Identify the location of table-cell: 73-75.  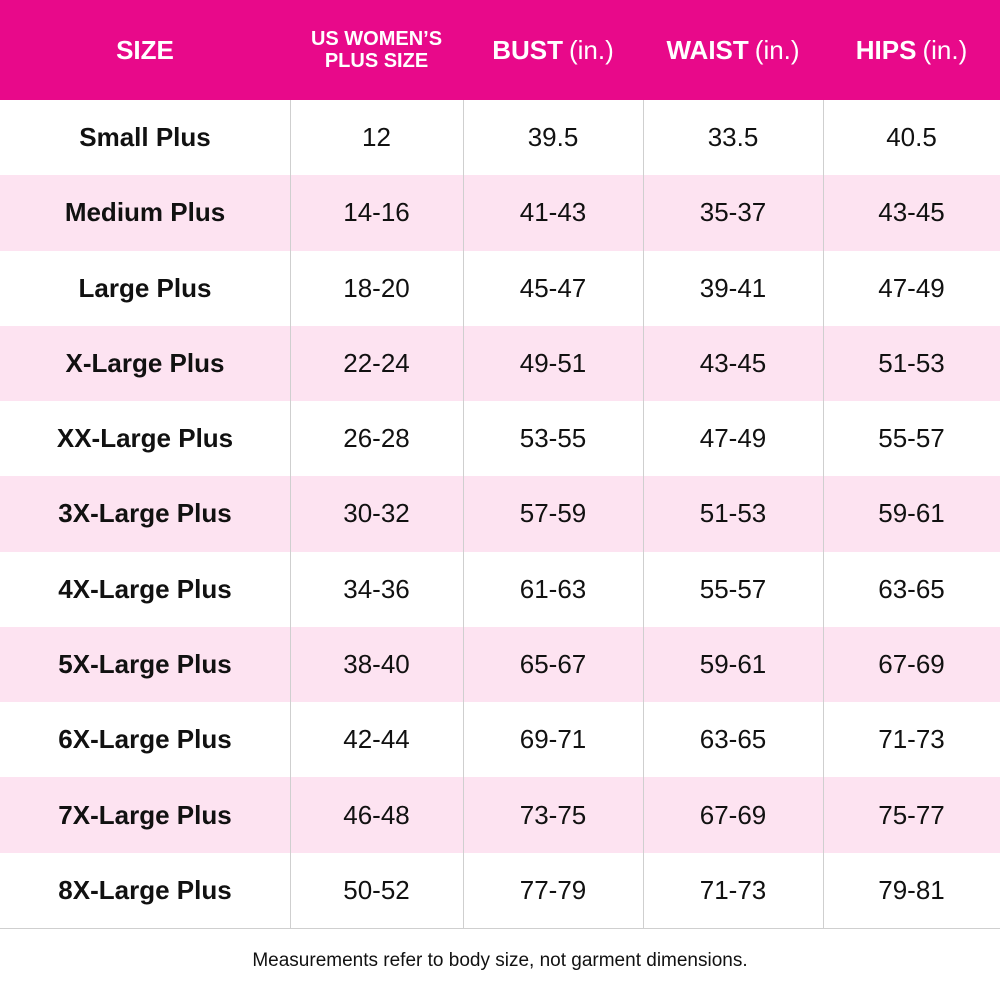
(553, 814).